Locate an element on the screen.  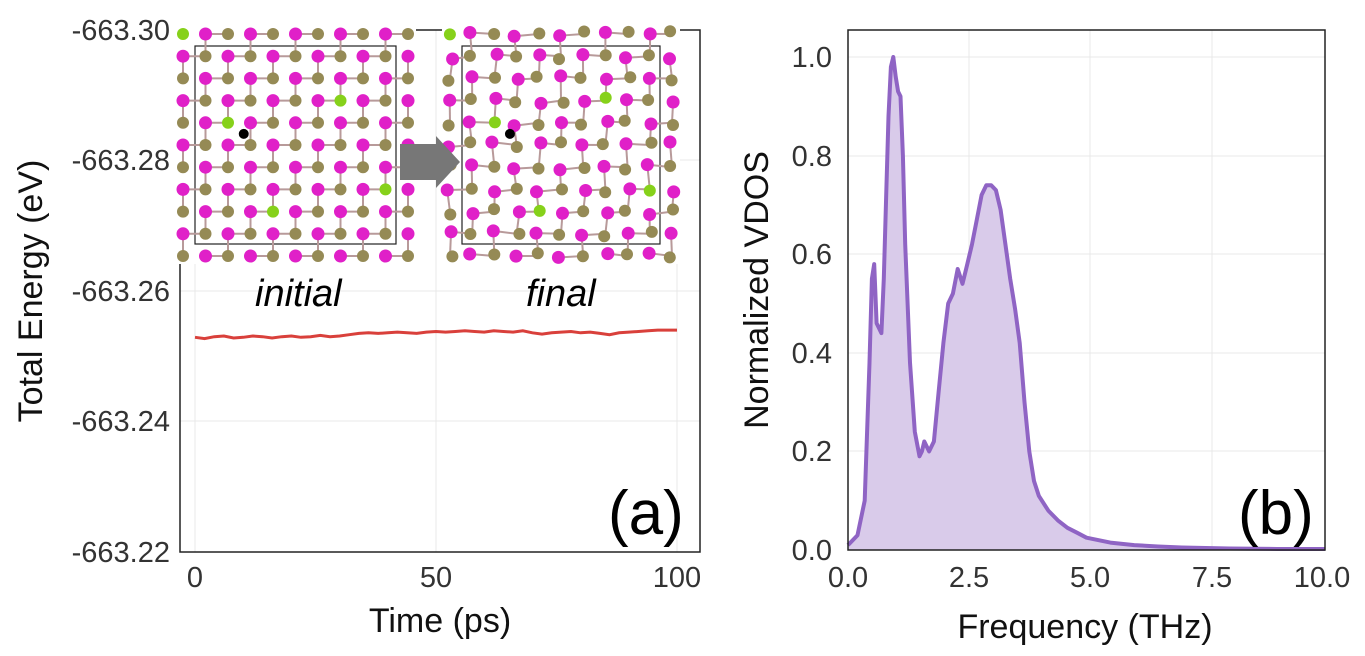
x-tick-label-b: 7.5 is located at coordinates (1212, 578).